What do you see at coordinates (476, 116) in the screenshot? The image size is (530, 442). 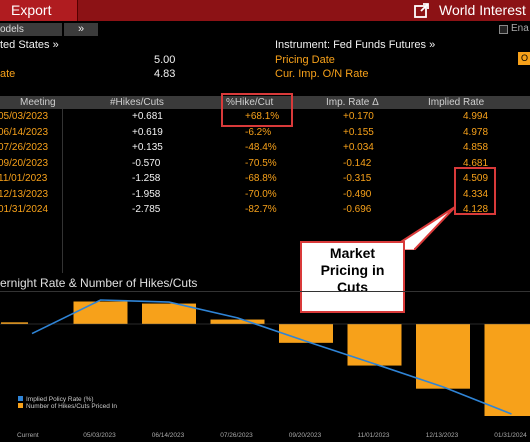 I see `cell-implied-rate: 4.994` at bounding box center [476, 116].